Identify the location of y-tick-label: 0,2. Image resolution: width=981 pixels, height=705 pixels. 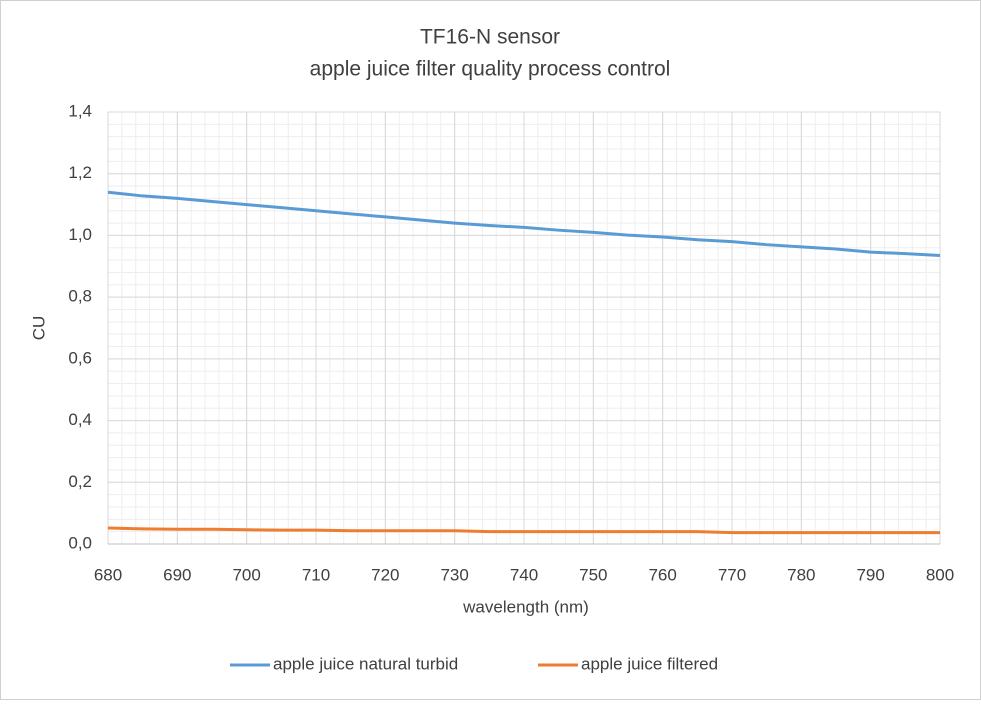
(80, 481).